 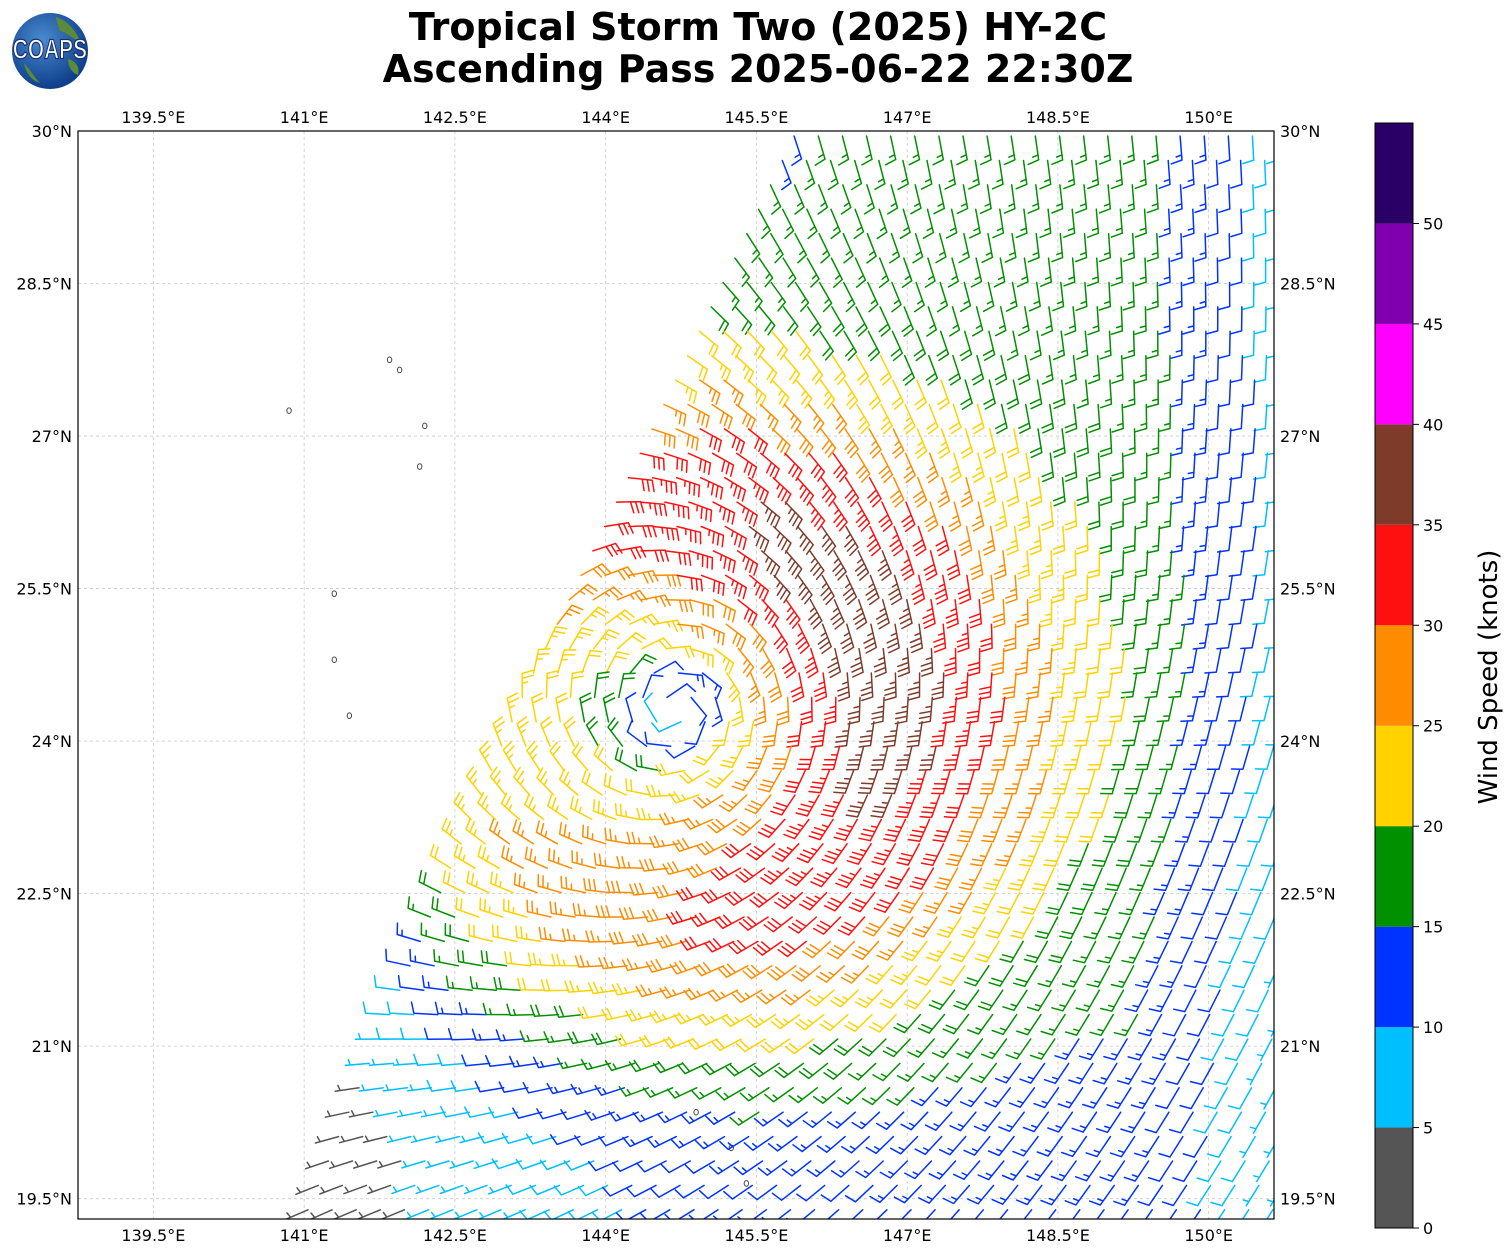 I want to click on colorbar-bin, so click(x=1394, y=1177).